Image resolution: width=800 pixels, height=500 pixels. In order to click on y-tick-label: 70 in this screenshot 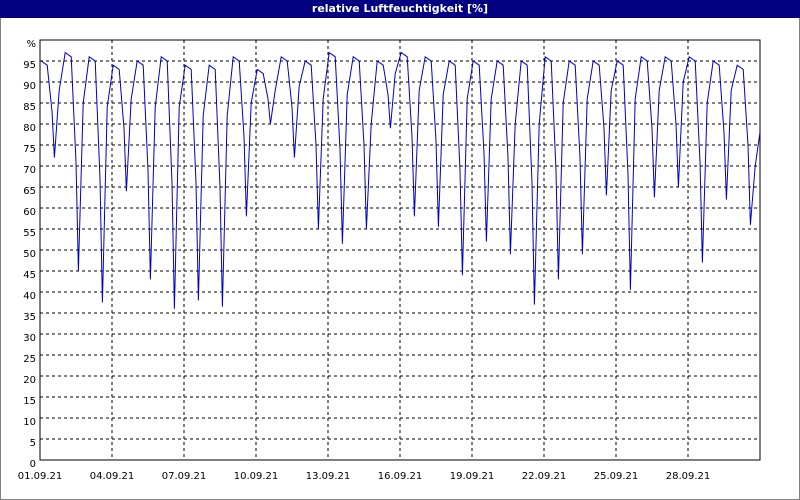, I will do `click(29, 170)`.